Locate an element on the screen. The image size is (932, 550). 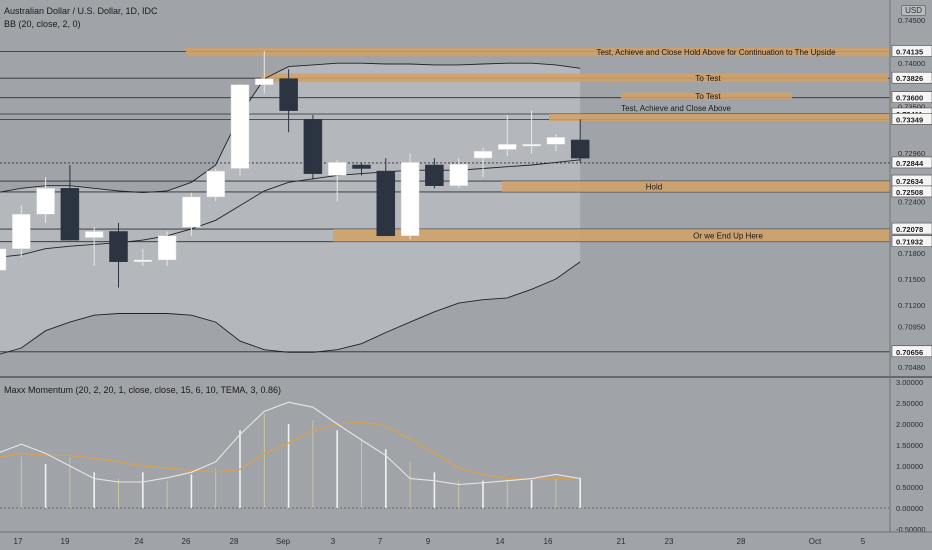
bb-upper-line is located at coordinates (290, 128).